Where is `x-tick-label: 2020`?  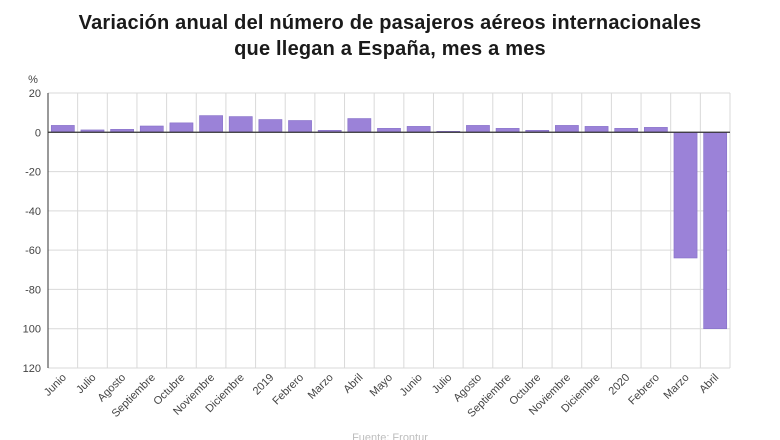
x-tick-label: 2020 is located at coordinates (620, 385).